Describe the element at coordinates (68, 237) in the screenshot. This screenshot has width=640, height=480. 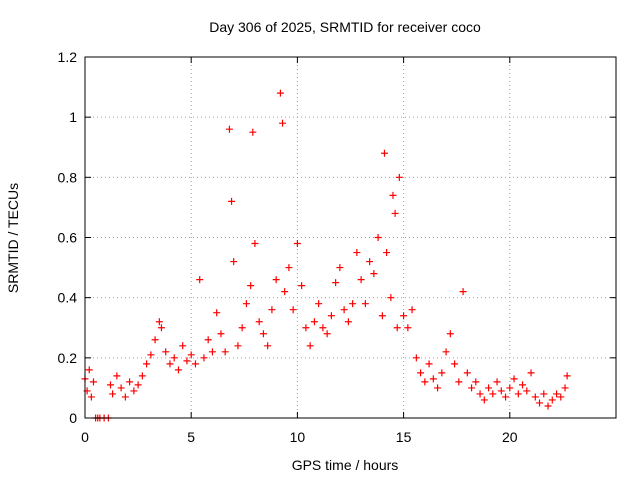
I see `y-tick-labels: 0 0.2 0.4 0.6 0.8 1 1.2` at that location.